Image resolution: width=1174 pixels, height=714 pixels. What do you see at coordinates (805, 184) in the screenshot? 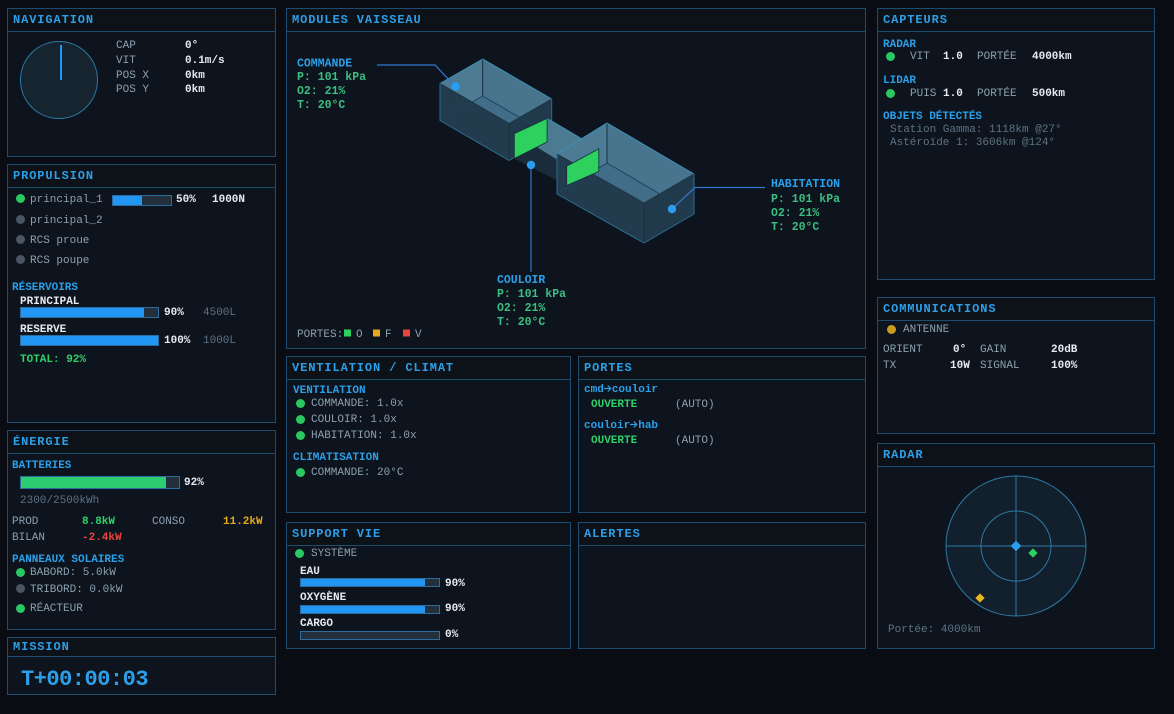
I see `svg-text: HABITATION` at bounding box center [805, 184].